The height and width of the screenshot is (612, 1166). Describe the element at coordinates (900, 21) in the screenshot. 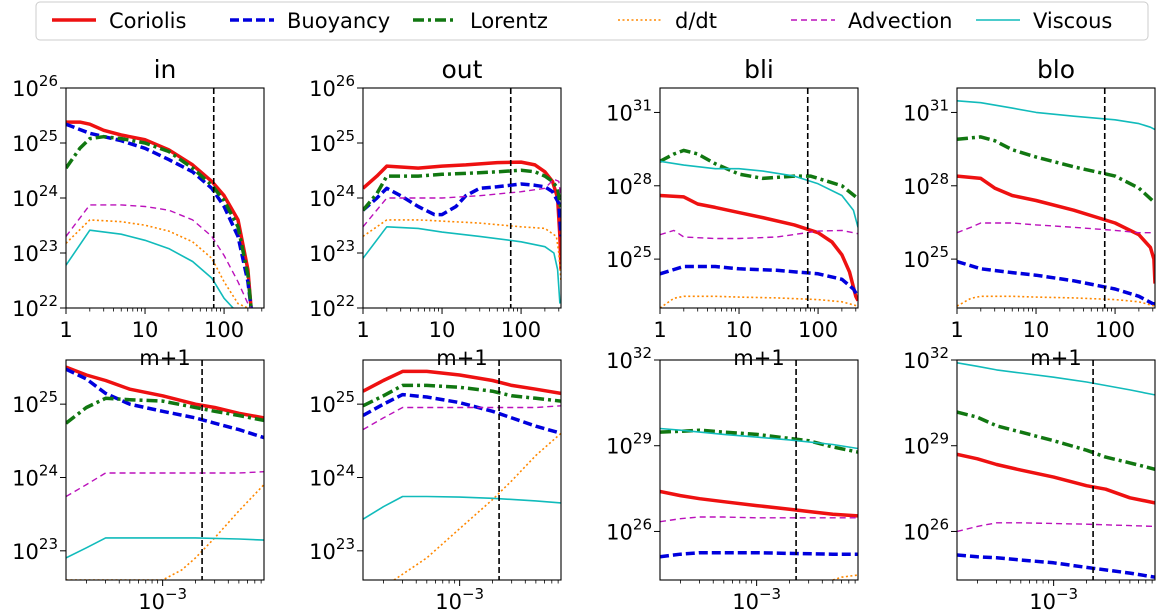

I see `legend-label-advection: Advection` at that location.